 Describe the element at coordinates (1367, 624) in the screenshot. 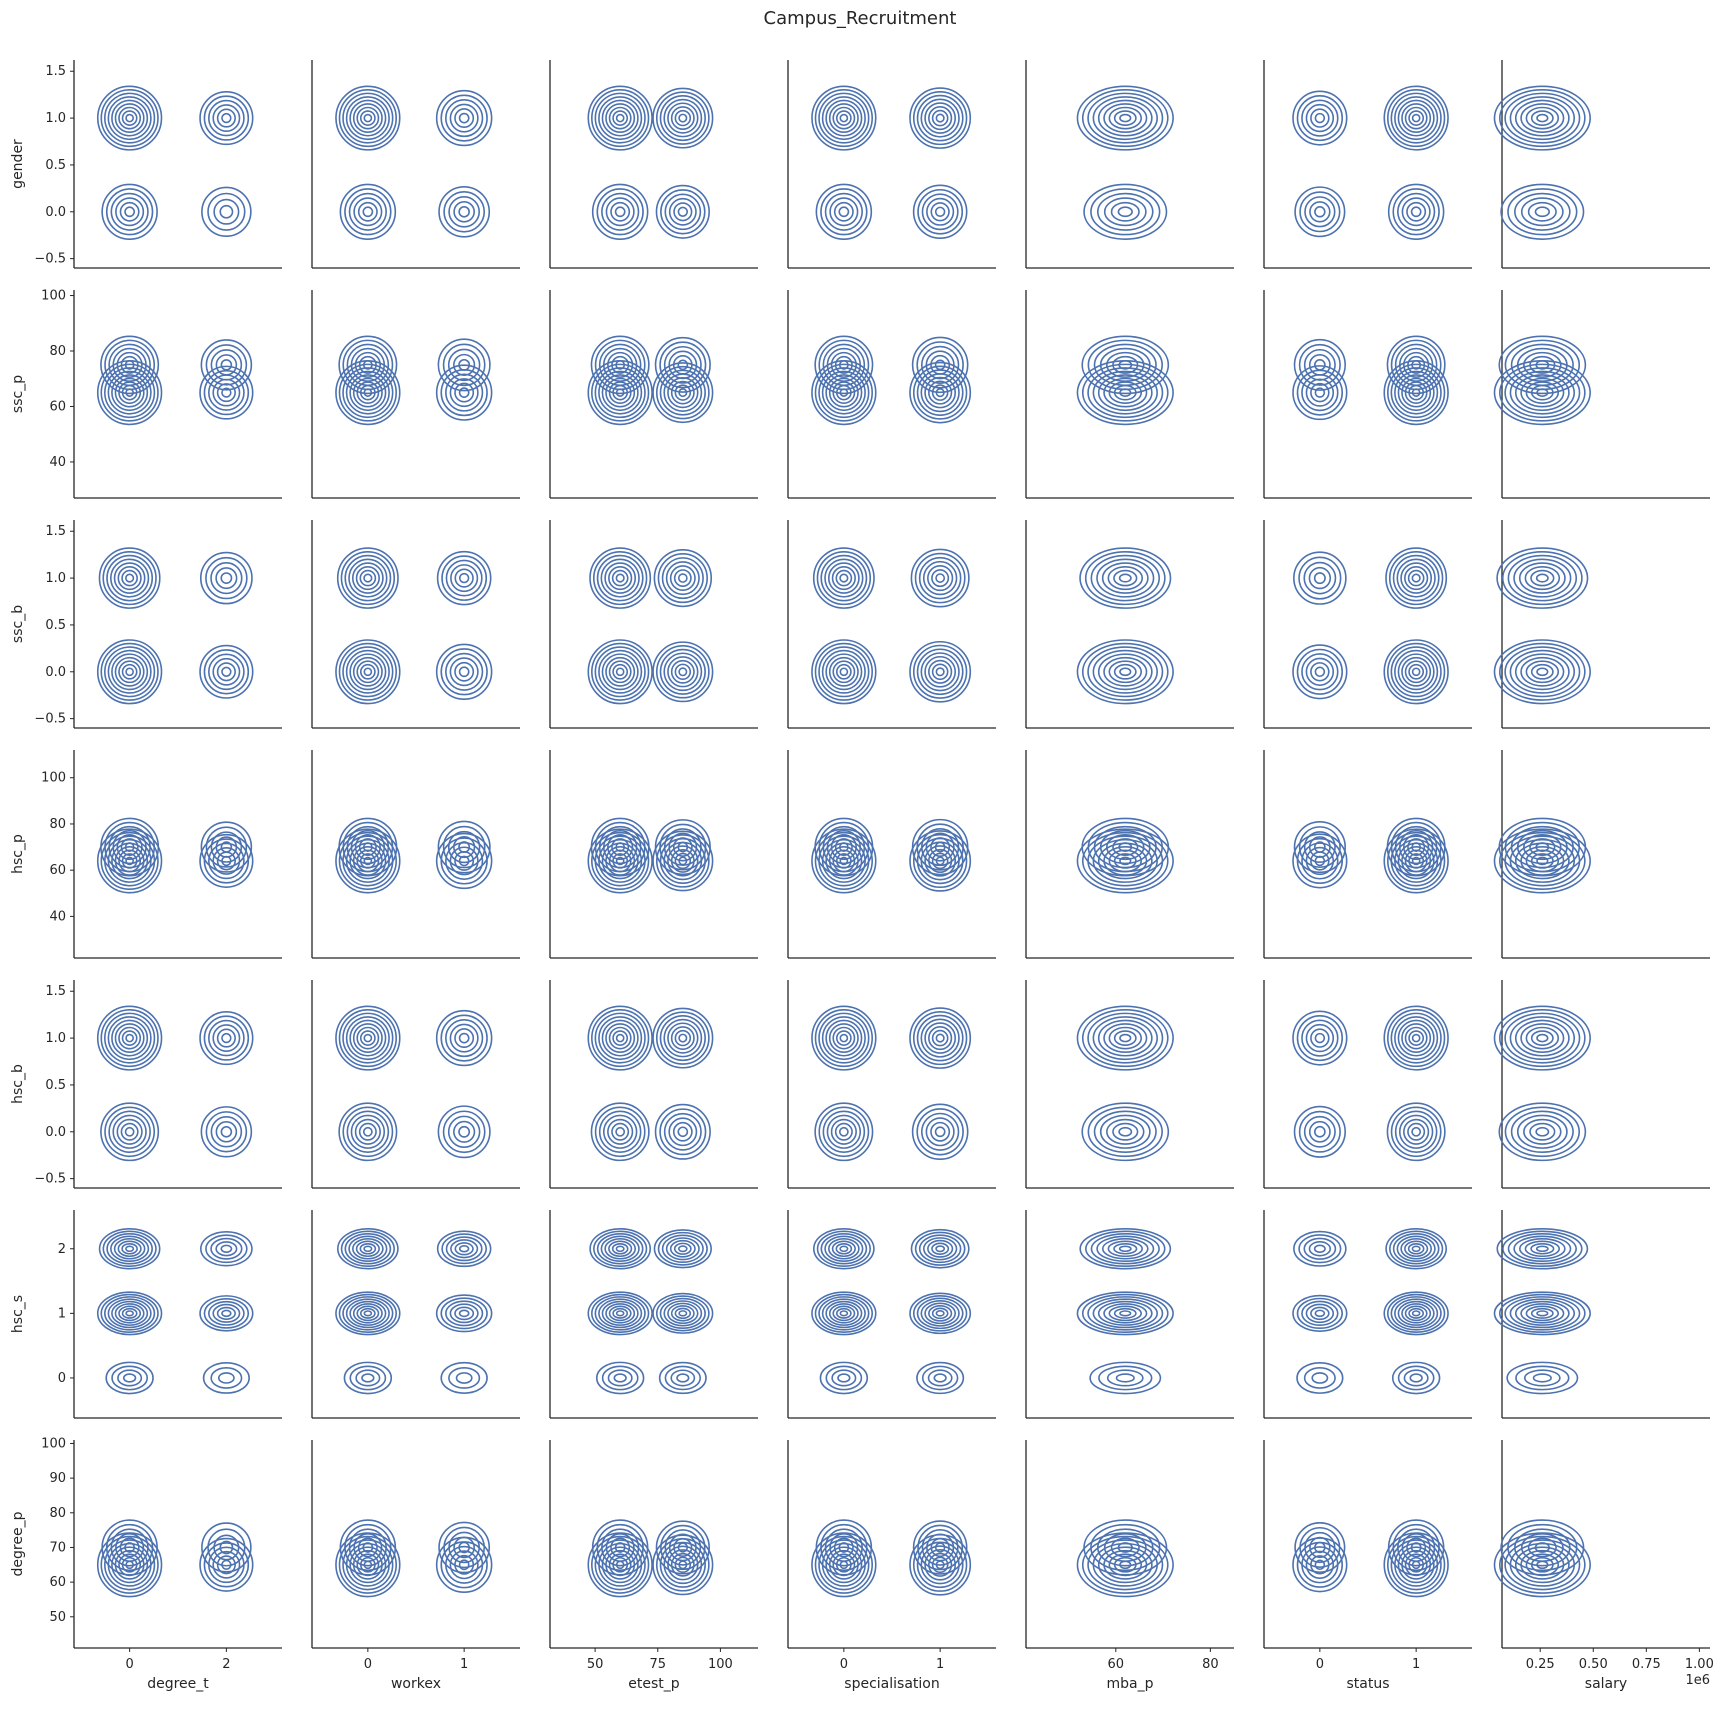

I see `panel-ssc_b-vs-status` at that location.